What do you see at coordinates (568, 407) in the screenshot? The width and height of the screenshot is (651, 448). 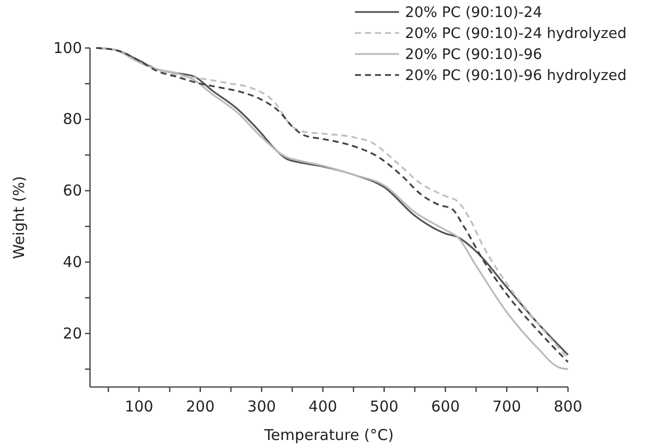 I see `x-tick-label: 800` at bounding box center [568, 407].